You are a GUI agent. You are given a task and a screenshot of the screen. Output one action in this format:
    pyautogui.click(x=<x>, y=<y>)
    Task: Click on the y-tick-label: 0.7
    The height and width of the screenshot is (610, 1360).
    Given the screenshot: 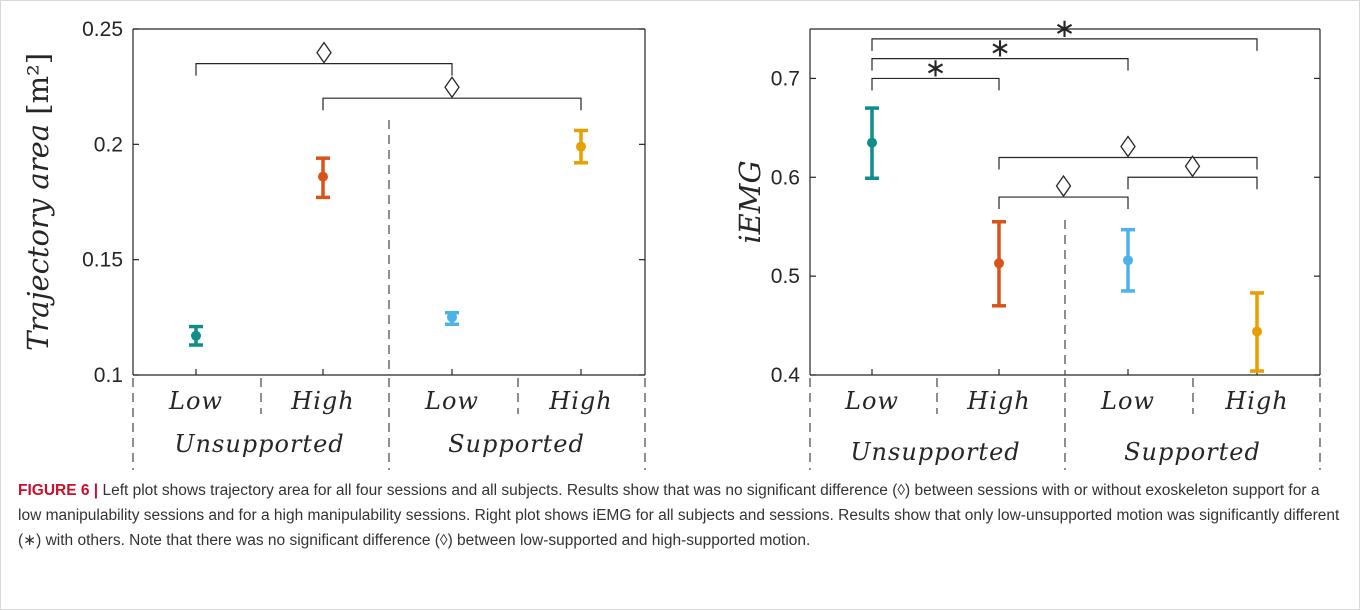 What is the action you would take?
    pyautogui.click(x=785, y=78)
    